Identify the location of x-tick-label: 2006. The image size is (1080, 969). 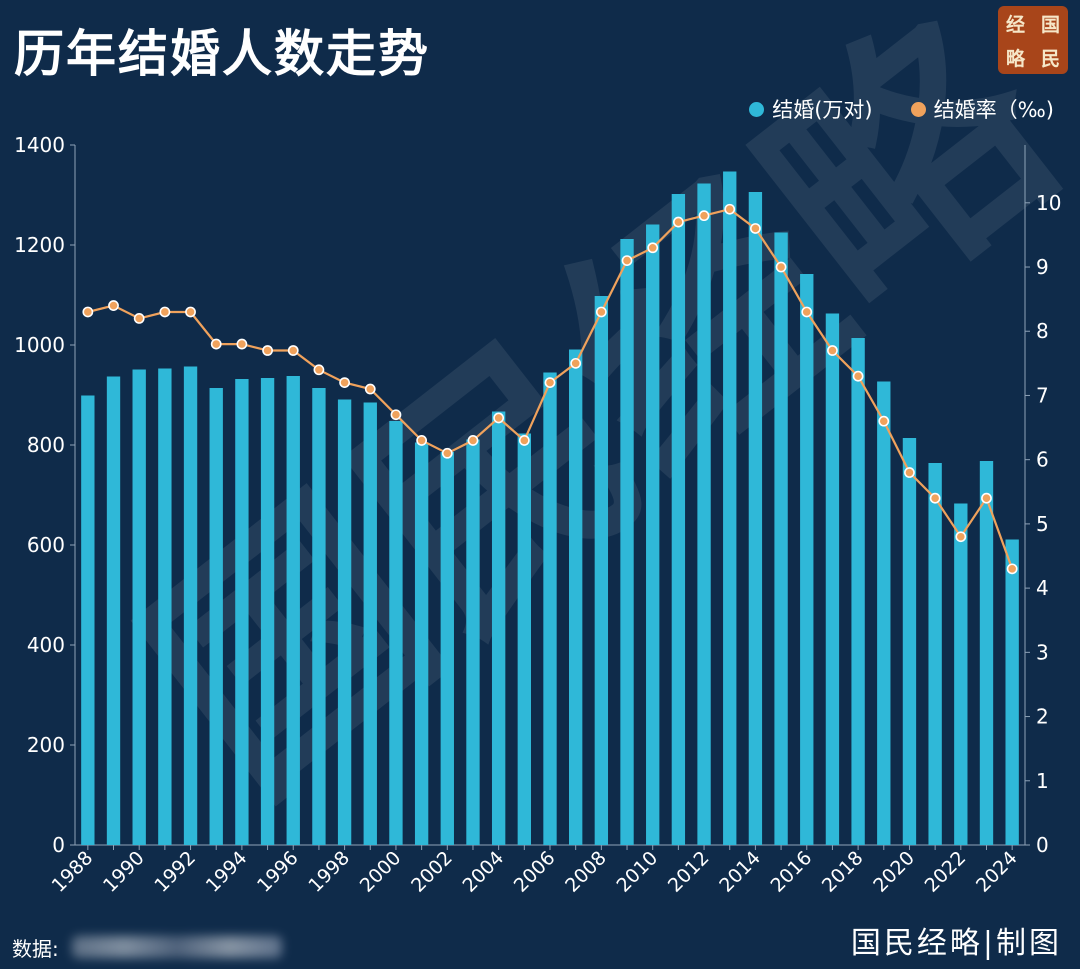
(535, 872).